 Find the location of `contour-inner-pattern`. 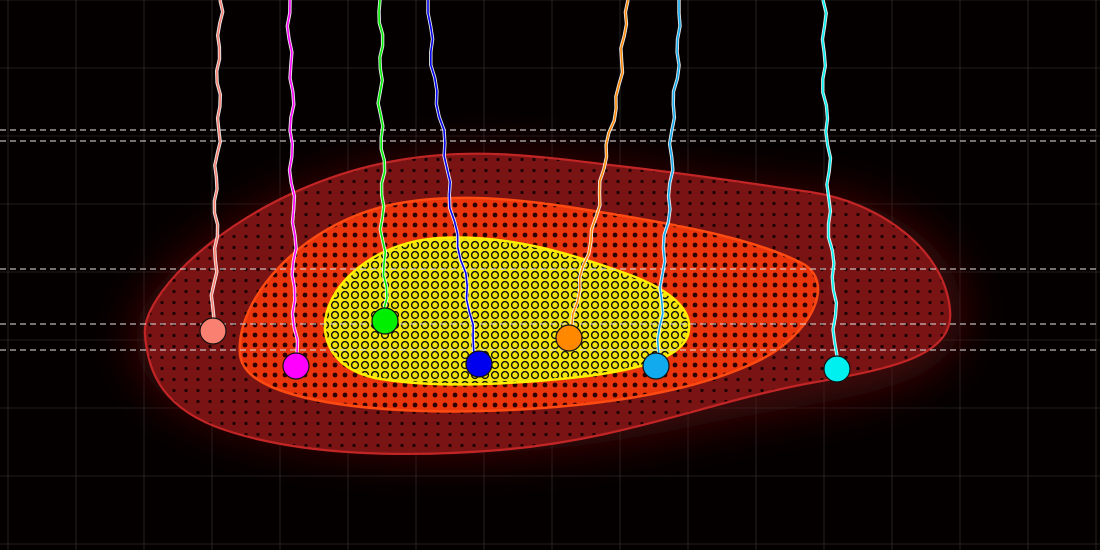

contour-inner-pattern is located at coordinates (507, 311).